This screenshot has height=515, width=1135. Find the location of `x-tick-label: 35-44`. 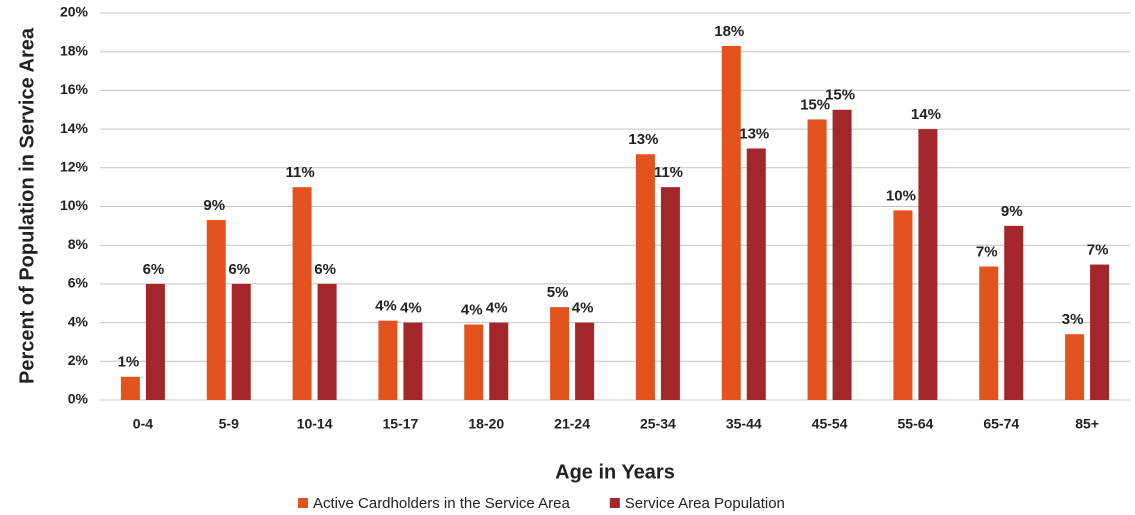

x-tick-label: 35-44 is located at coordinates (744, 424).